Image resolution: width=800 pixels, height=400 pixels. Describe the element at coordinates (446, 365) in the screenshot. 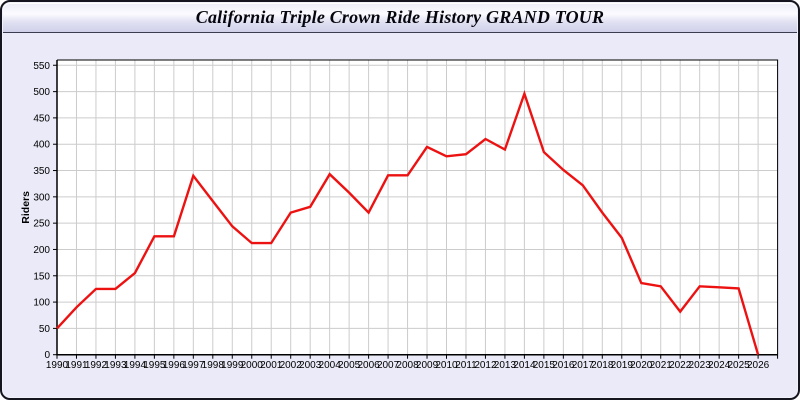

I see `x-tick-label: 2010` at that location.